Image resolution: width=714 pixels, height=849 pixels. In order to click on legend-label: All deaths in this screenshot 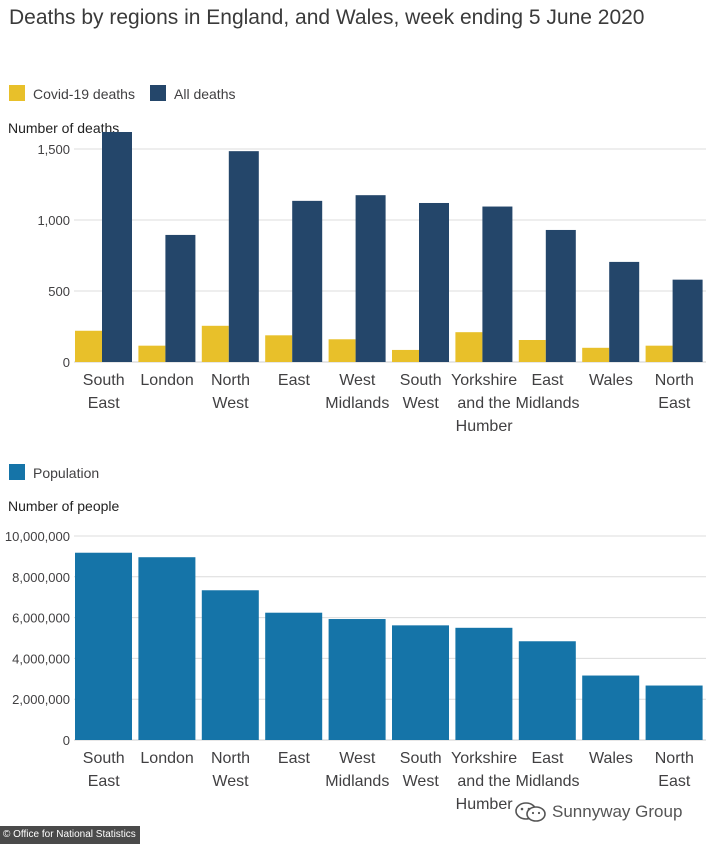, I will do `click(204, 94)`.